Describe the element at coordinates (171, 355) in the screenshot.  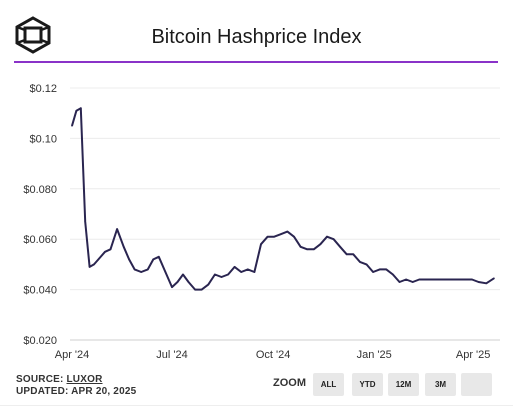
I see `x-tick-label: Jul '24` at that location.